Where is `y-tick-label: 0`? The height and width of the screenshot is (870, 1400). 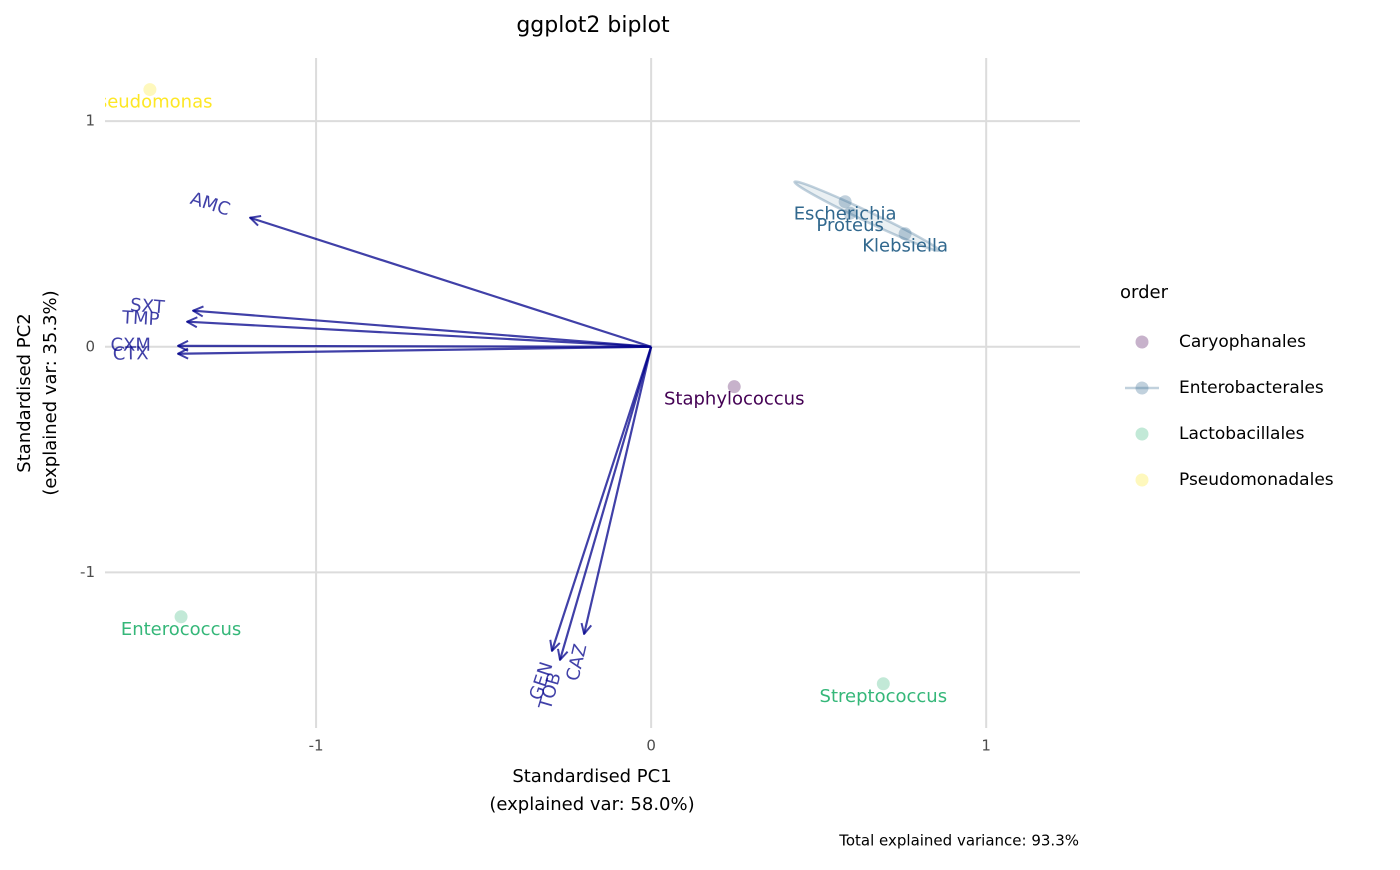 y-tick-label: 0 is located at coordinates (90, 346).